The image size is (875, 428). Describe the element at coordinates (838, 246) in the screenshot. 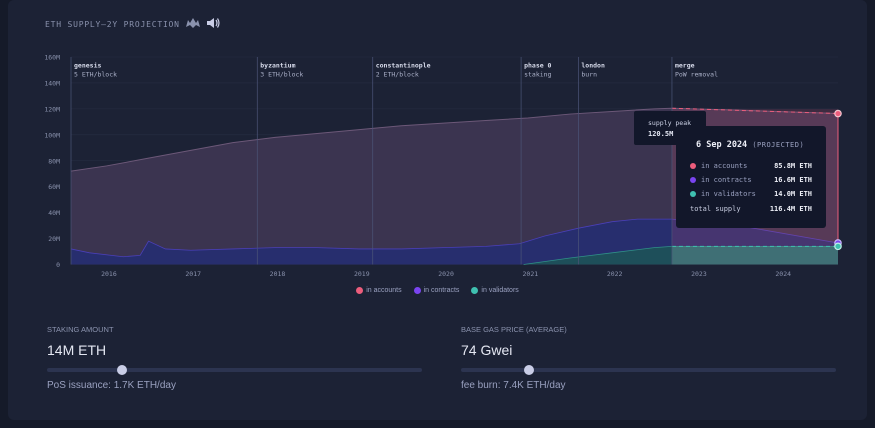

I see `hover-dot-validators` at that location.